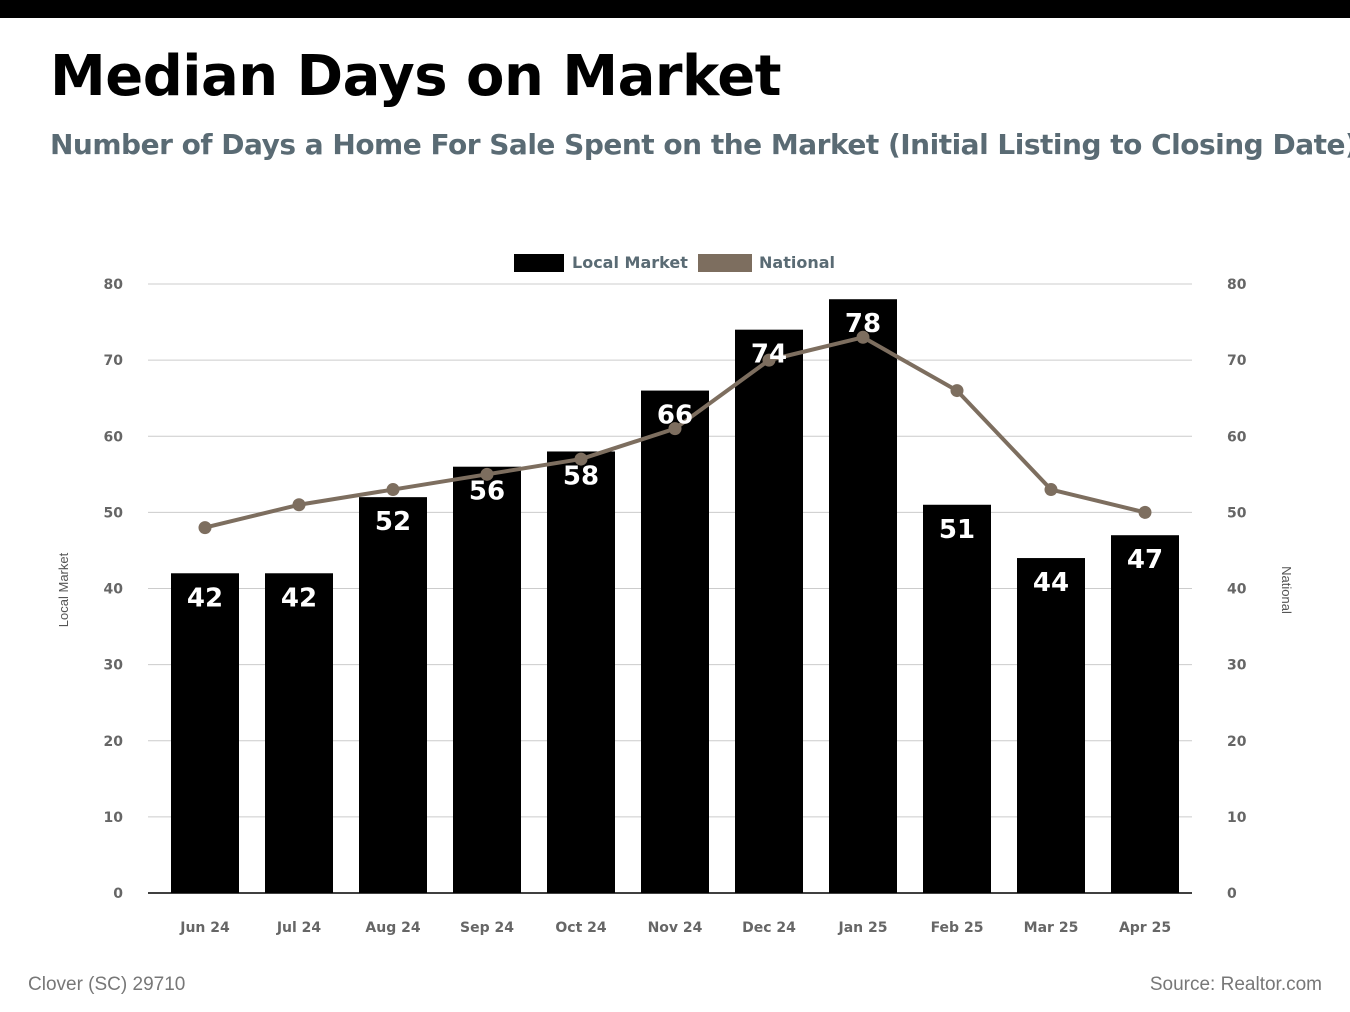 Image resolution: width=1350 pixels, height=1012 pixels. Describe the element at coordinates (957, 530) in the screenshot. I see `bar-data-label: 51` at that location.